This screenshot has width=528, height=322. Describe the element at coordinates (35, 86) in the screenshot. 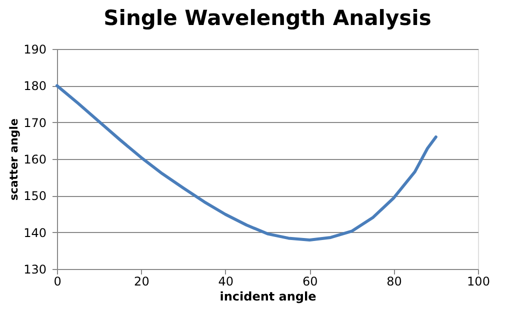

I see `y-tick-label: 180` at that location.